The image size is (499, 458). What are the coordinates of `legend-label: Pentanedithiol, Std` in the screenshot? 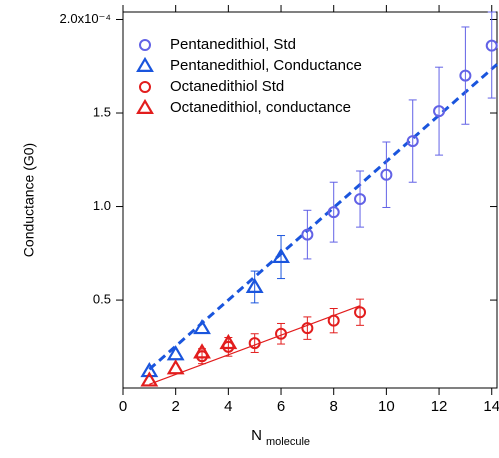 It's located at (233, 44).